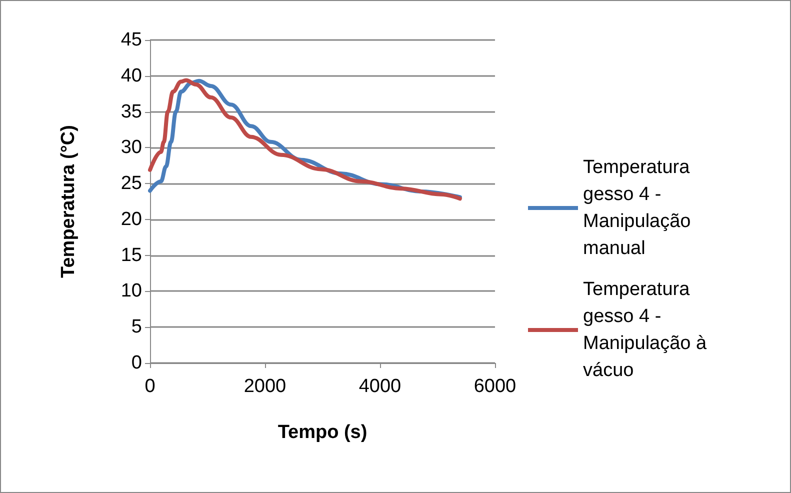 This screenshot has width=791, height=493. Describe the element at coordinates (131, 40) in the screenshot. I see `y-tick-label: 45` at that location.